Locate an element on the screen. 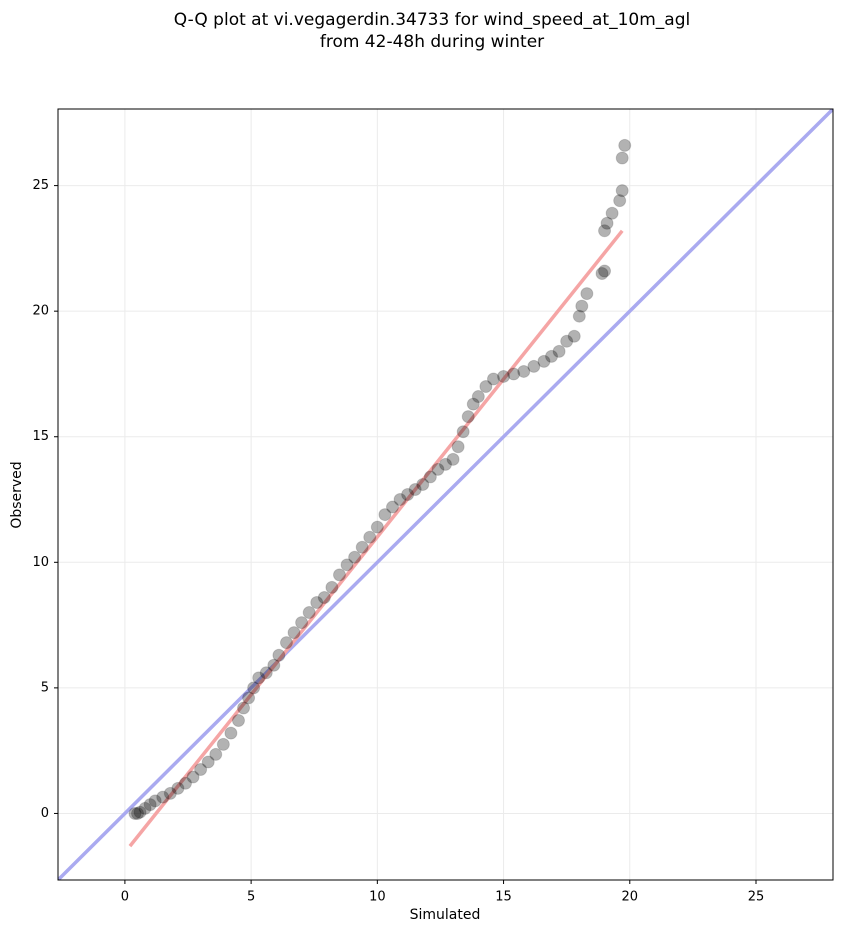 The image size is (843, 938). y-tick-label: 10 is located at coordinates (40, 562).